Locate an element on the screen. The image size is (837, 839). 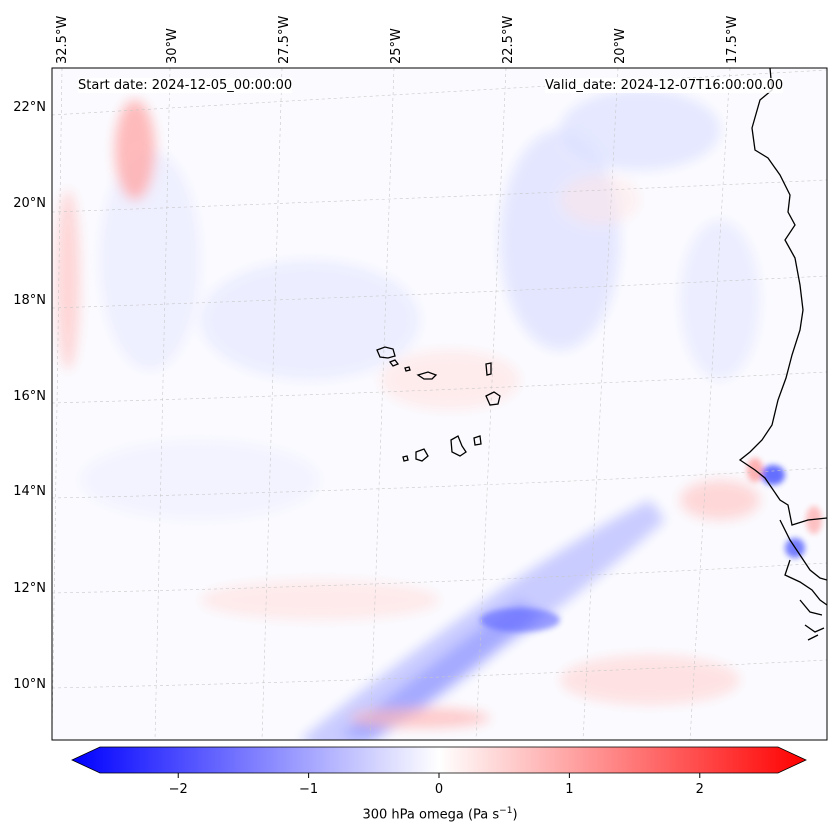
lon-label: 20°W is located at coordinates (620, 46).